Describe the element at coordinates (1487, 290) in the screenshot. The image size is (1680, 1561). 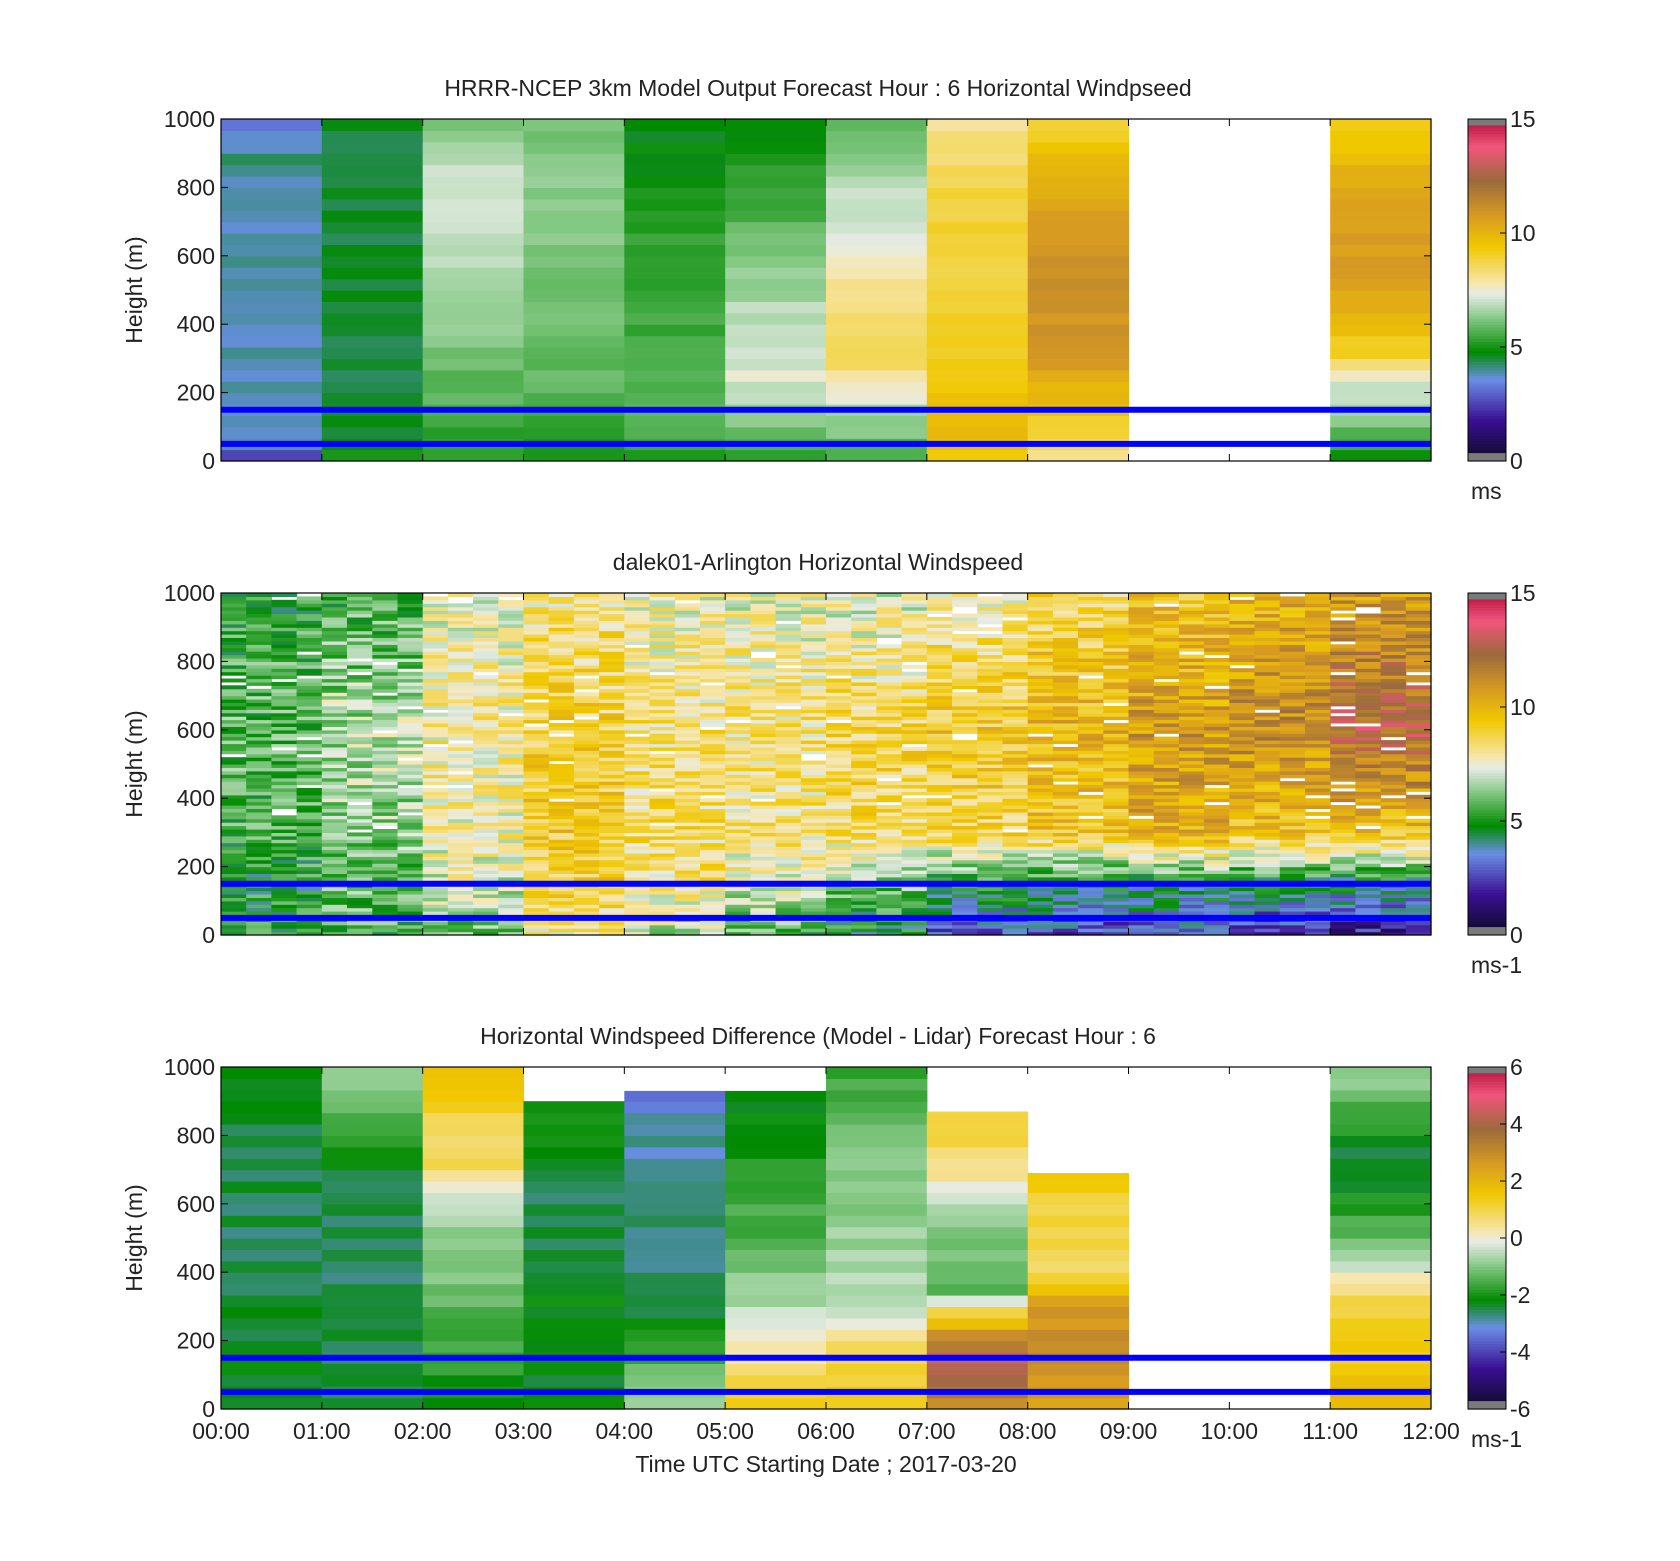
I see `colorbar-frame` at that location.